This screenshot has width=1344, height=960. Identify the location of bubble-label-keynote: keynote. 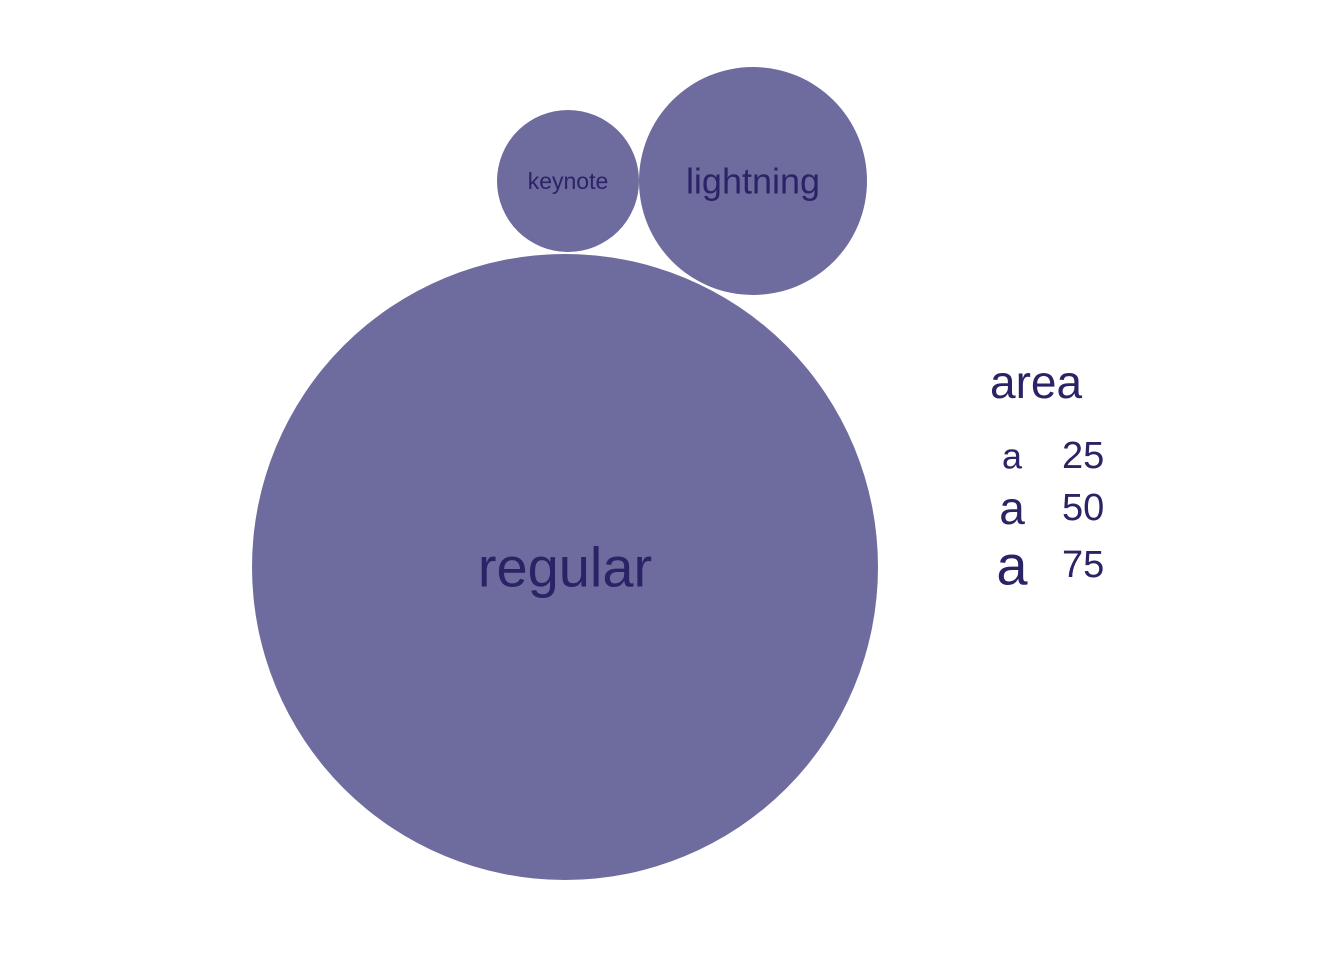
(568, 181).